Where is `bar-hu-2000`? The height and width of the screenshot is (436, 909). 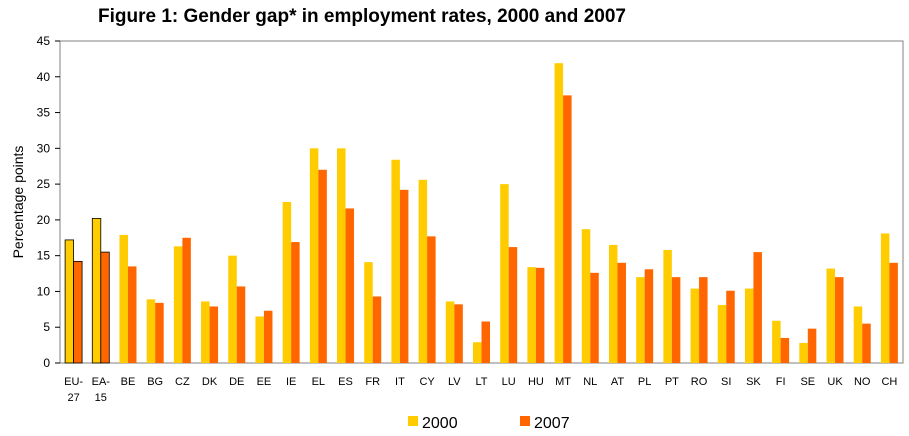
bar-hu-2000 is located at coordinates (531, 315).